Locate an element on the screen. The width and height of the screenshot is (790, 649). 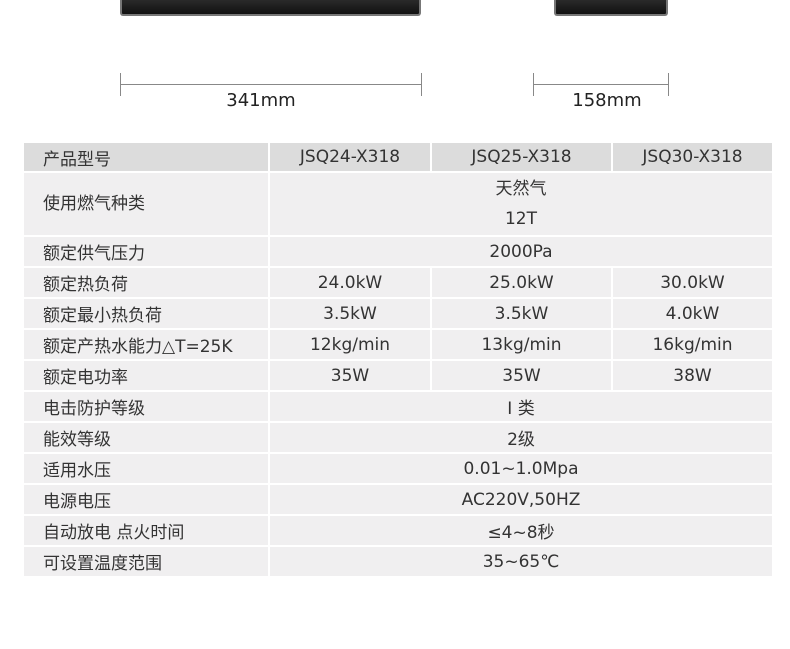
depth-dimension-line is located at coordinates (601, 84).